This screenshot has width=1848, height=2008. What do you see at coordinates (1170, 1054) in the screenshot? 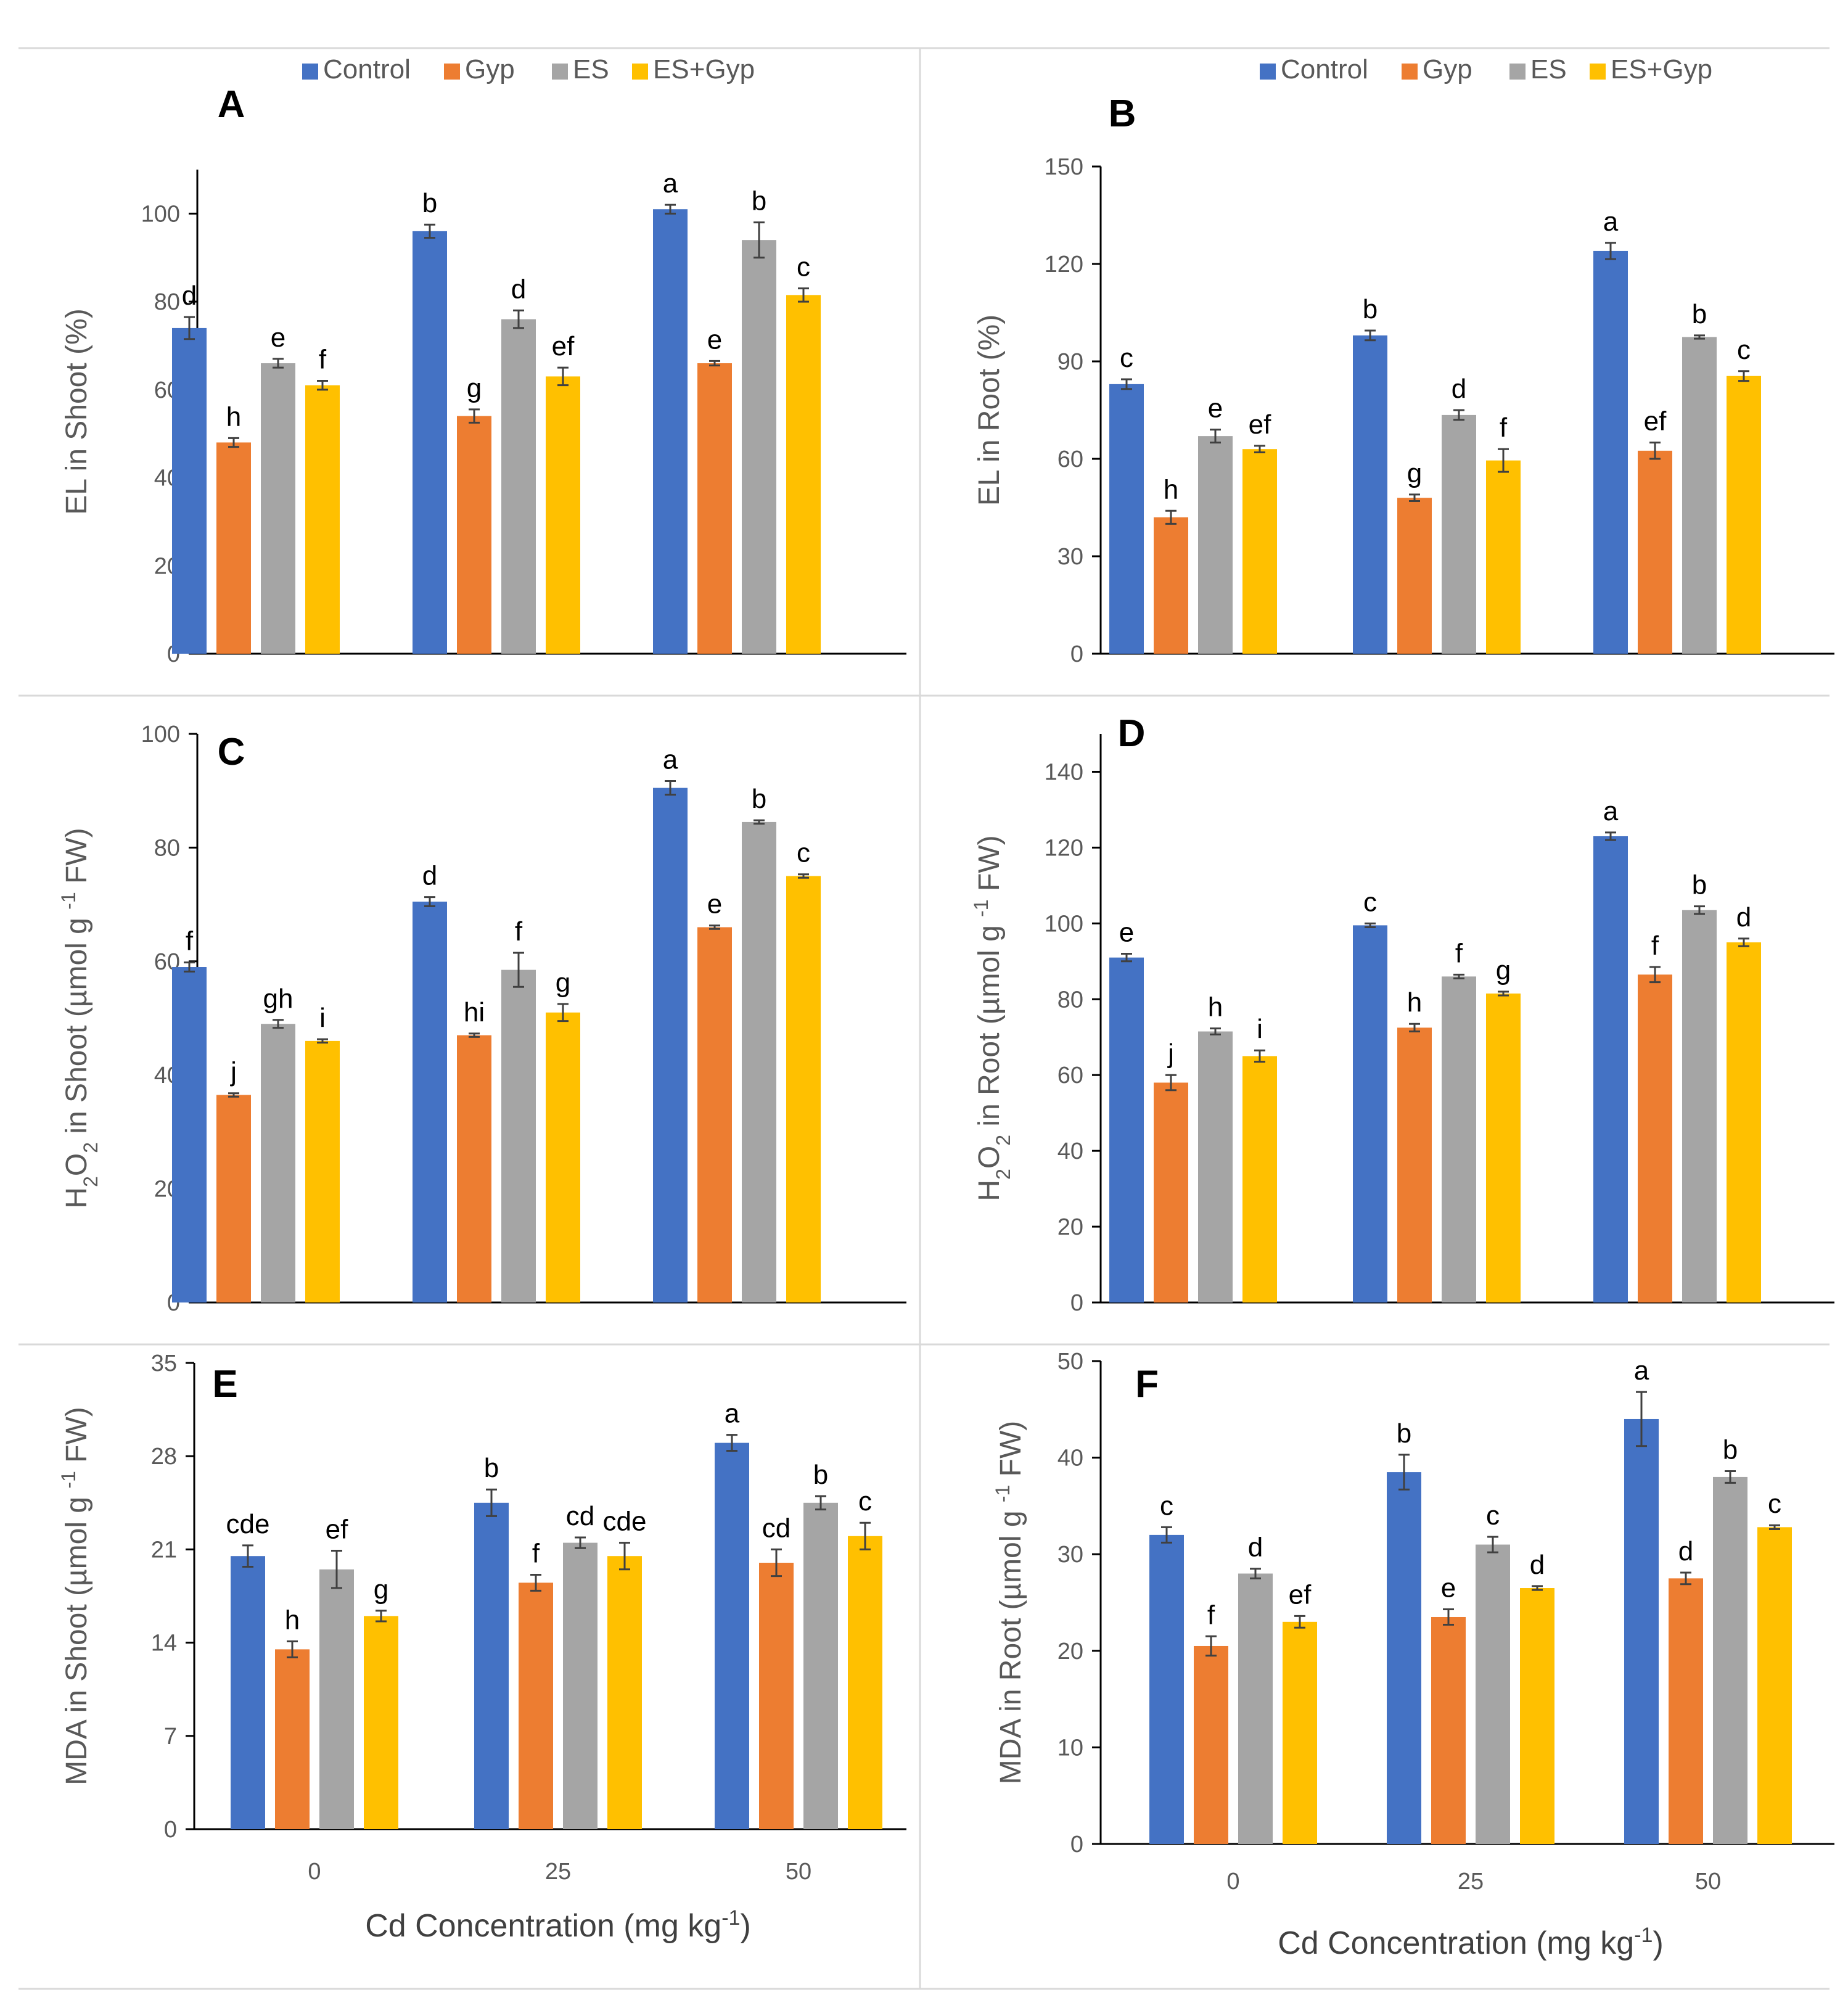
I see `significance-letter: j` at bounding box center [1170, 1054].